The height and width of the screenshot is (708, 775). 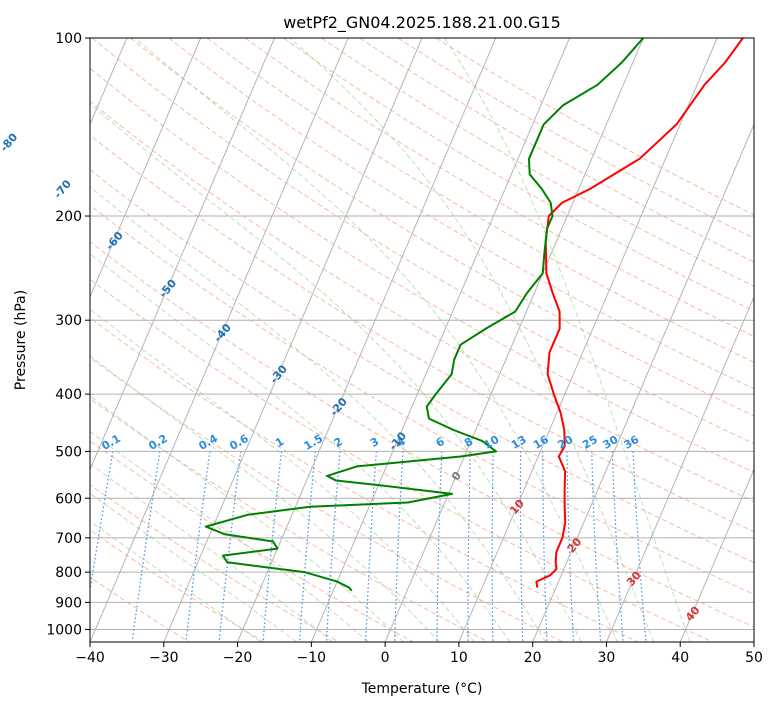 What do you see at coordinates (68, 573) in the screenshot?
I see `y-tick-label: 800` at bounding box center [68, 573].